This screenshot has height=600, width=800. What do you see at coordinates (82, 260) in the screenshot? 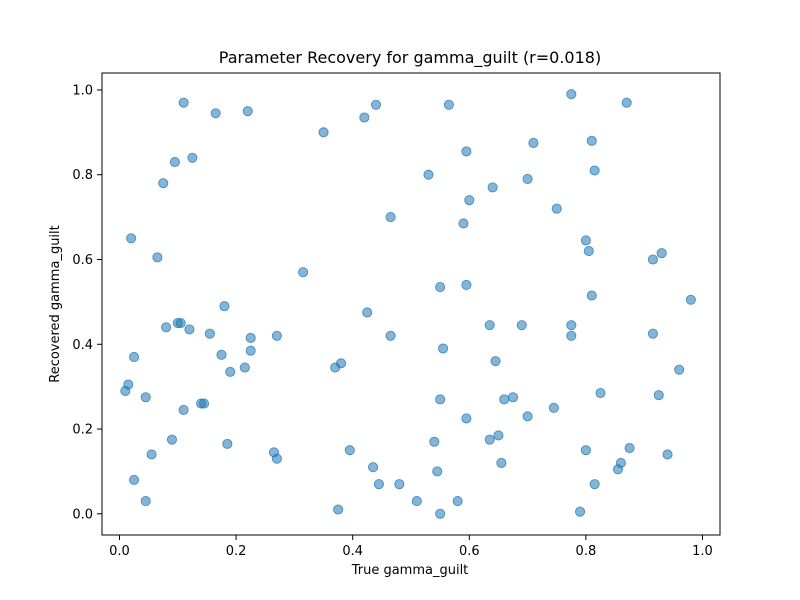
I see `y-tick-label-3: 0.6` at bounding box center [82, 260].